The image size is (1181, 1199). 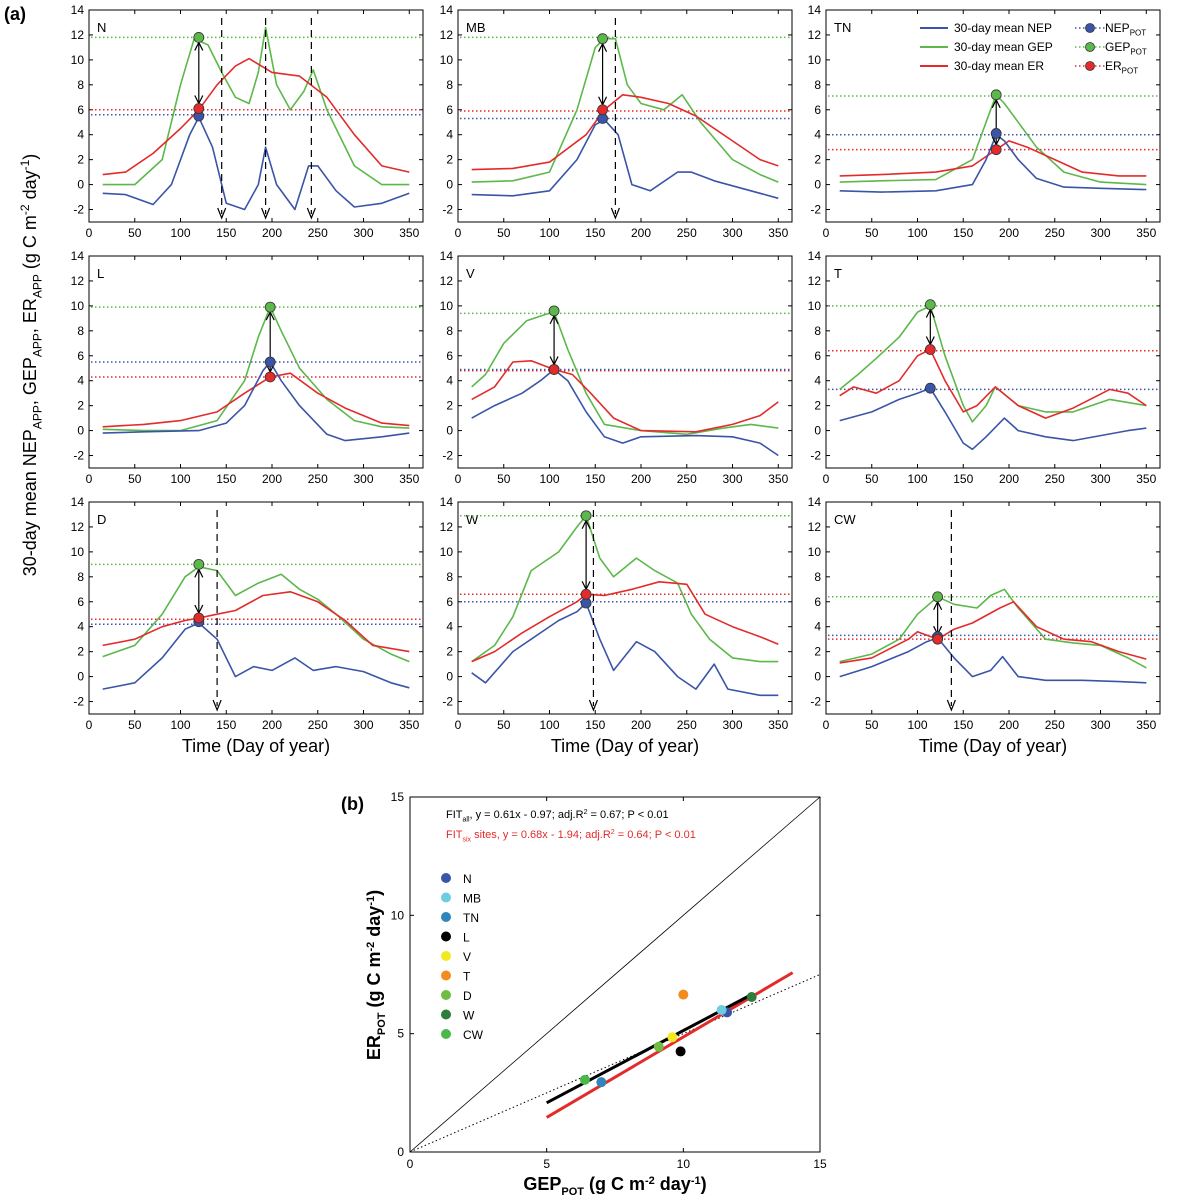 What do you see at coordinates (471, 918) in the screenshot?
I see `legend-label: TN` at bounding box center [471, 918].